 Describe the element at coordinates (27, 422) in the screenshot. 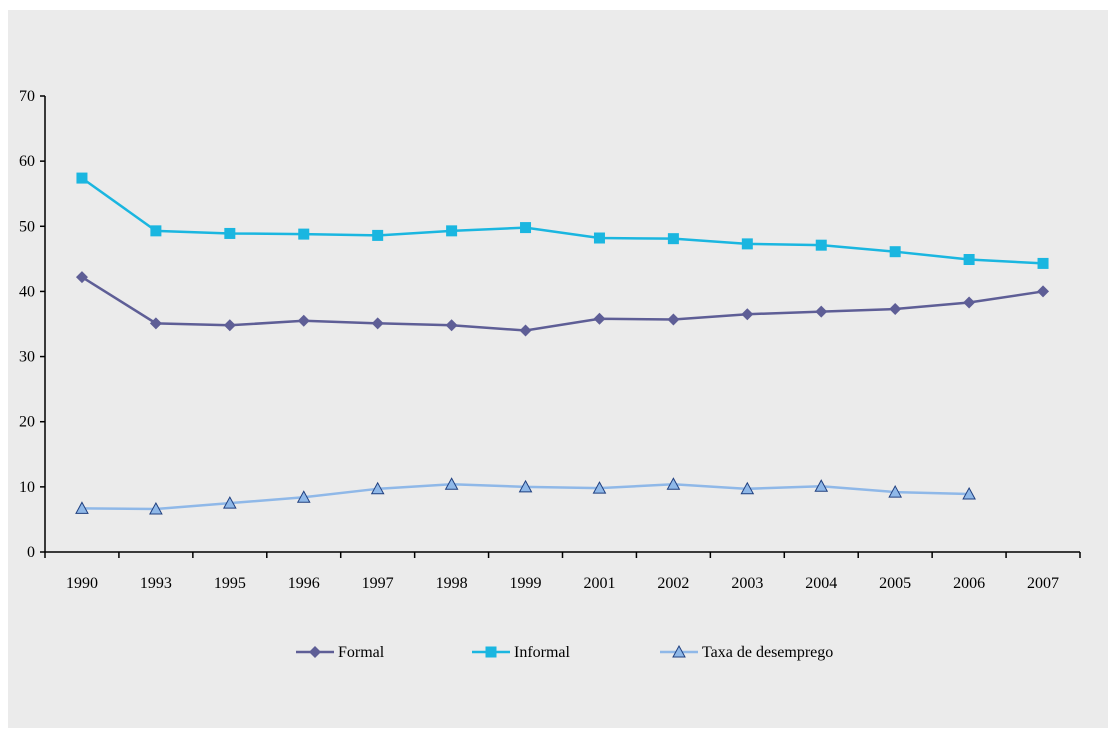

I see `y-tick-label: 20` at that location.